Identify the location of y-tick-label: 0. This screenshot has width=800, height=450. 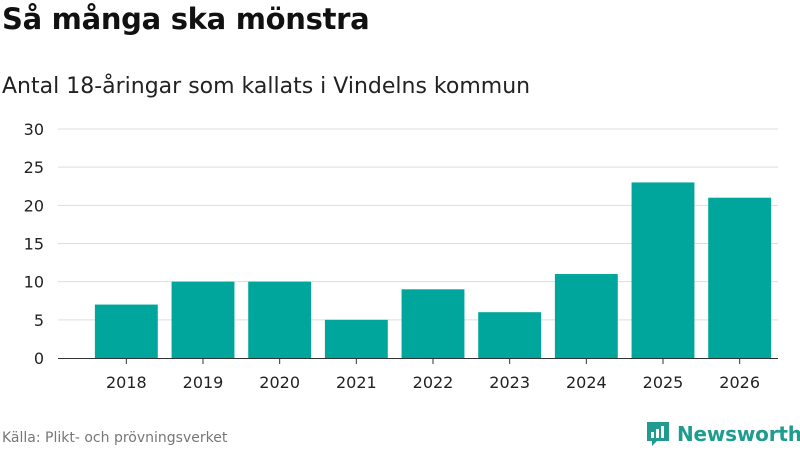
(39, 358).